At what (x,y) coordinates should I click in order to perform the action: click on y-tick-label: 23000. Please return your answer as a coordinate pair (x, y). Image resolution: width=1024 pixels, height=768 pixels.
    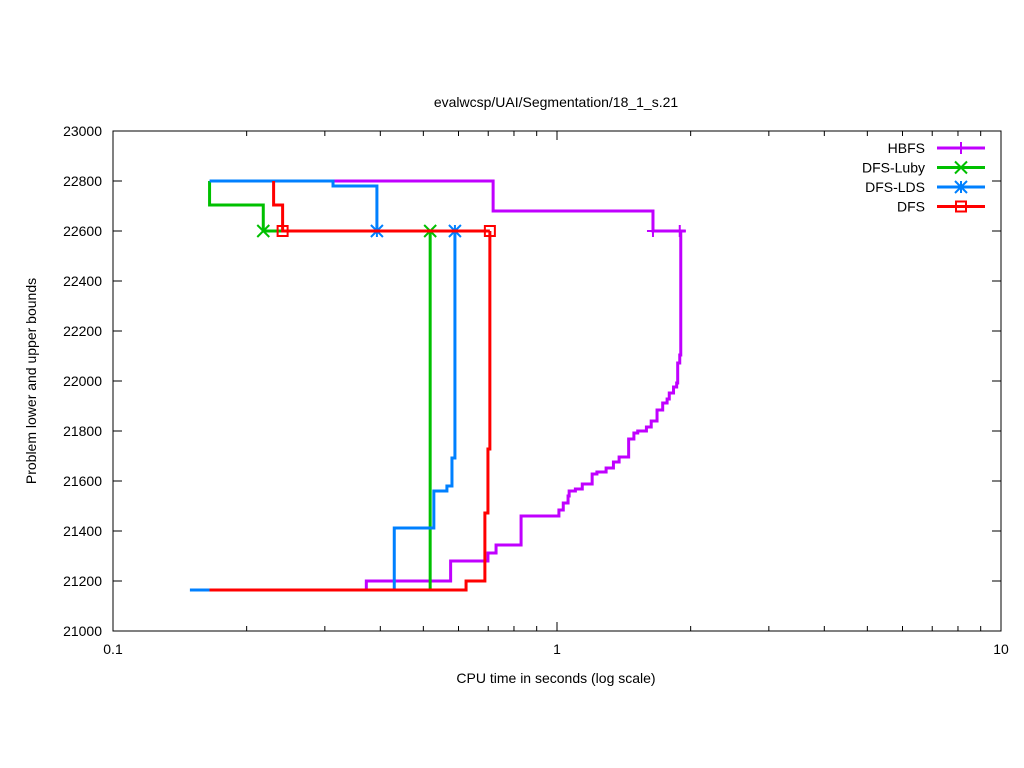
    Looking at the image, I should click on (82, 131).